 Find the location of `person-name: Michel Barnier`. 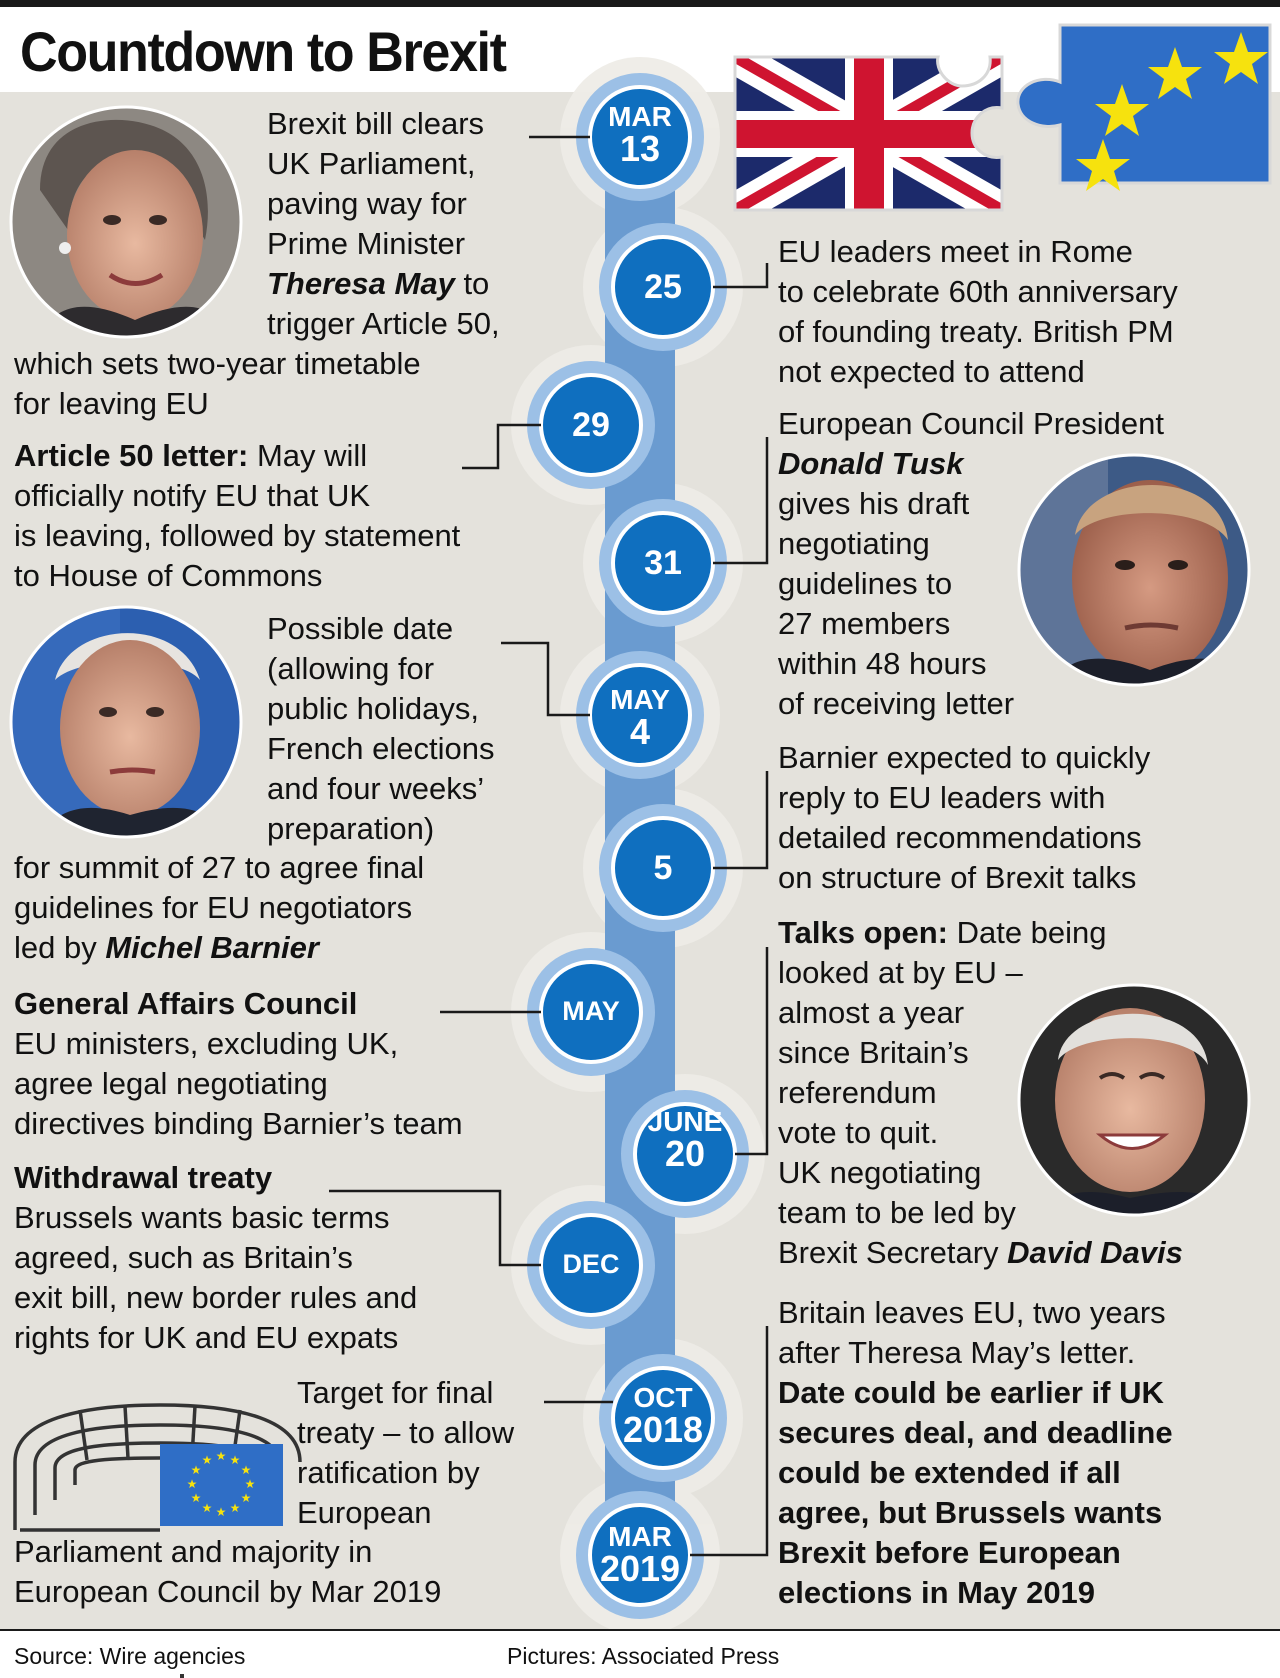

person-name: Michel Barnier is located at coordinates (212, 947).